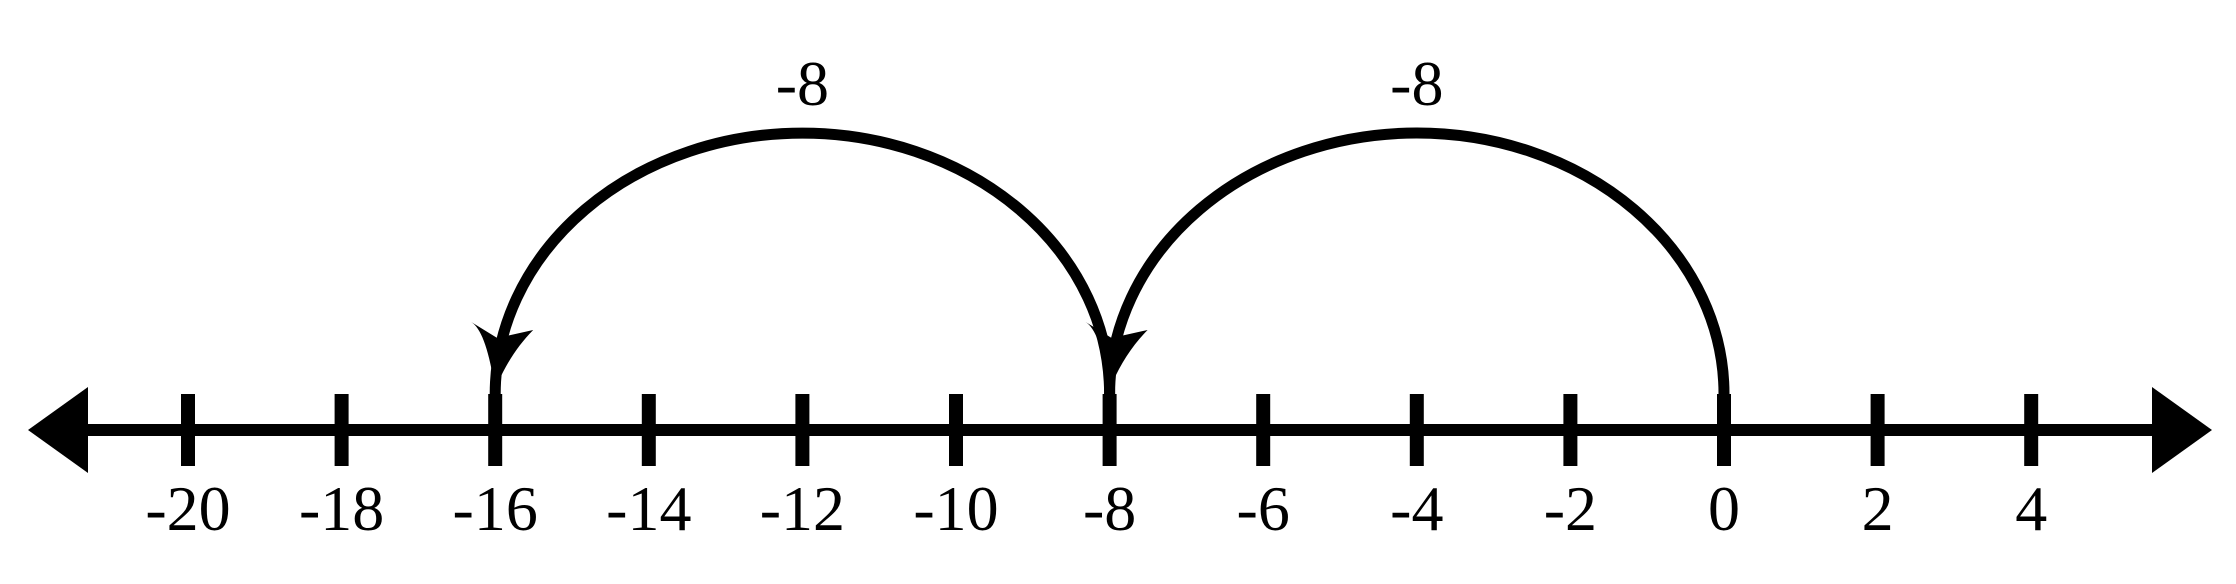 The width and height of the screenshot is (2236, 584). What do you see at coordinates (1878, 508) in the screenshot?
I see `tick-label: 2` at bounding box center [1878, 508].